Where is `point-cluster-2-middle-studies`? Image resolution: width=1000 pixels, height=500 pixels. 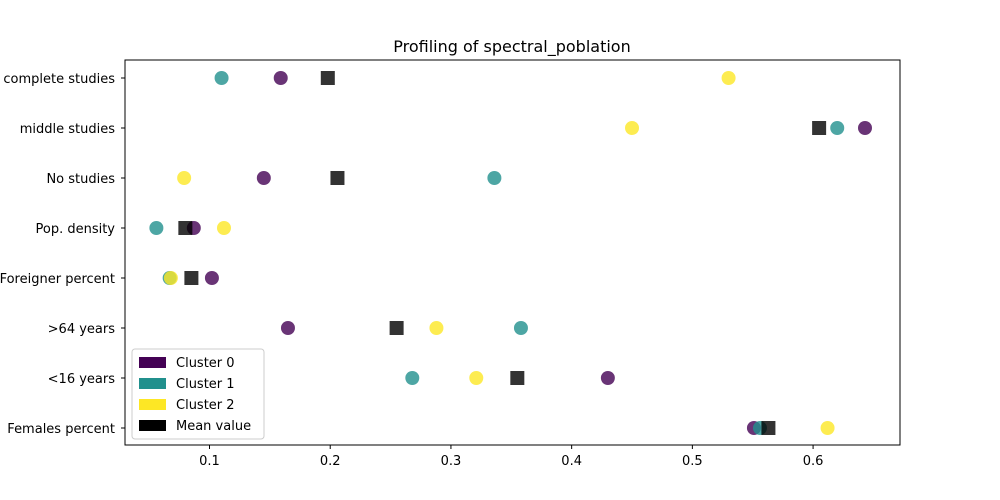
point-cluster-2-middle-studies is located at coordinates (632, 128).